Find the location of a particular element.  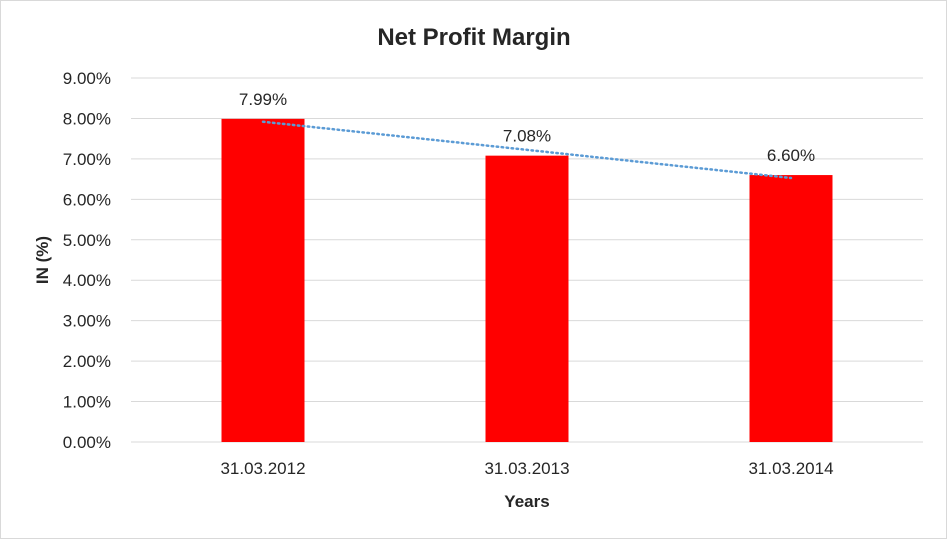

x-axis-tick-labels: 31.03.2012 31.03.2013 31.03.2014 is located at coordinates (526, 468).